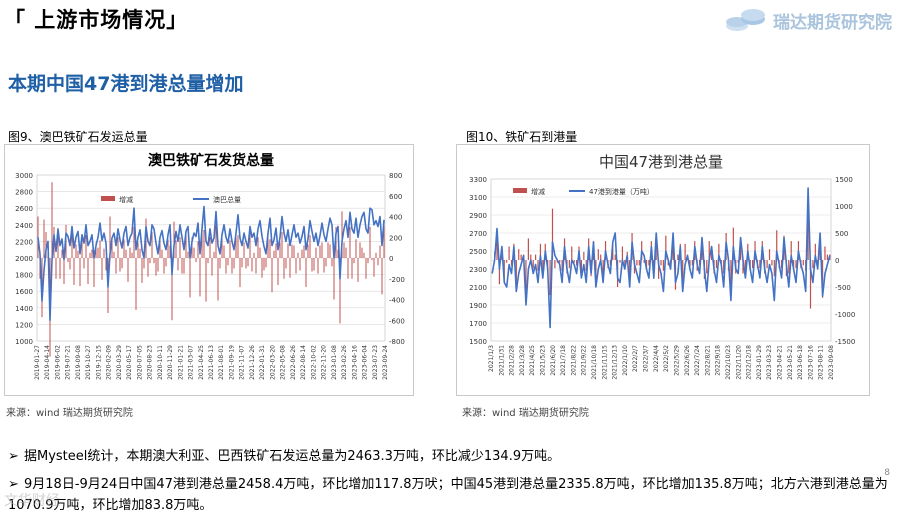  I want to click on x-tick-label: 2023-08-11, so click(821, 362).